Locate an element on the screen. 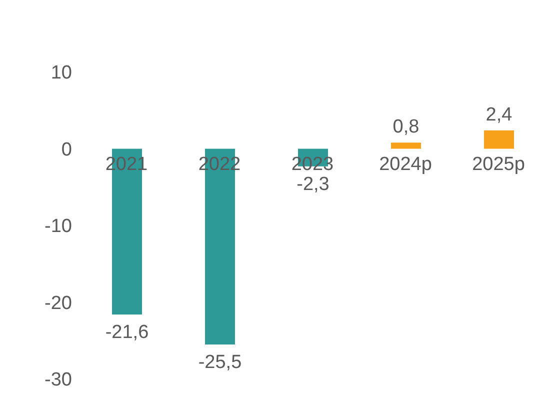  y-tick-label: -10 is located at coordinates (58, 227).